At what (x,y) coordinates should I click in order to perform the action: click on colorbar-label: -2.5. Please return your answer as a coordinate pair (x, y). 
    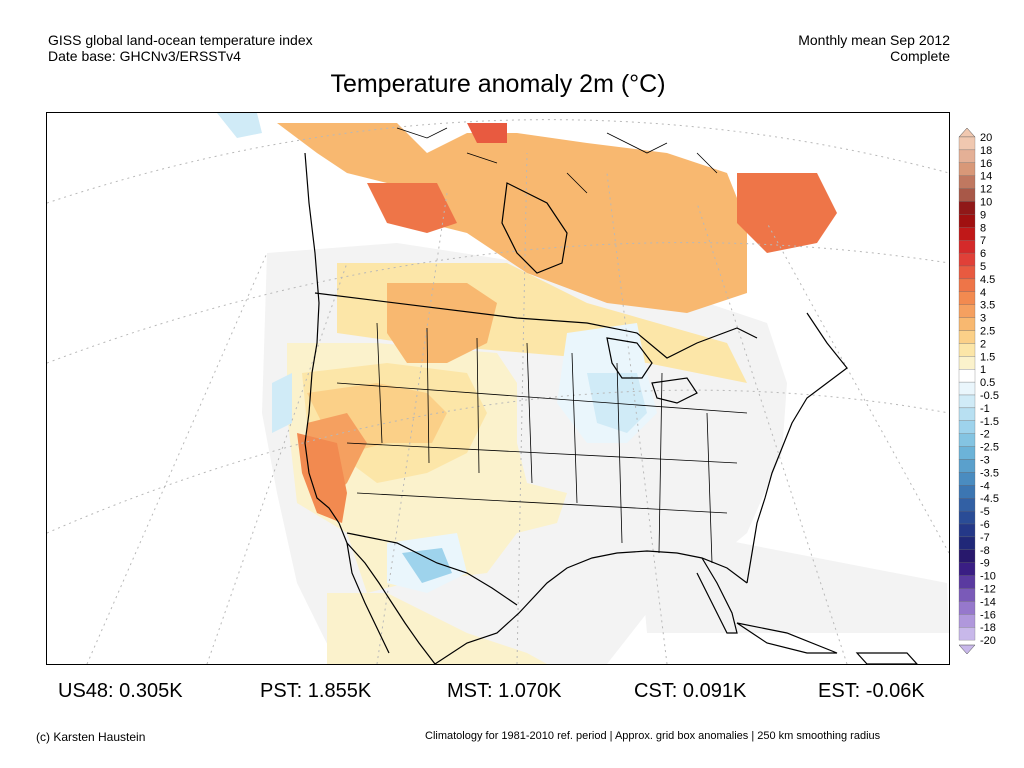
    Looking at the image, I should click on (989, 448).